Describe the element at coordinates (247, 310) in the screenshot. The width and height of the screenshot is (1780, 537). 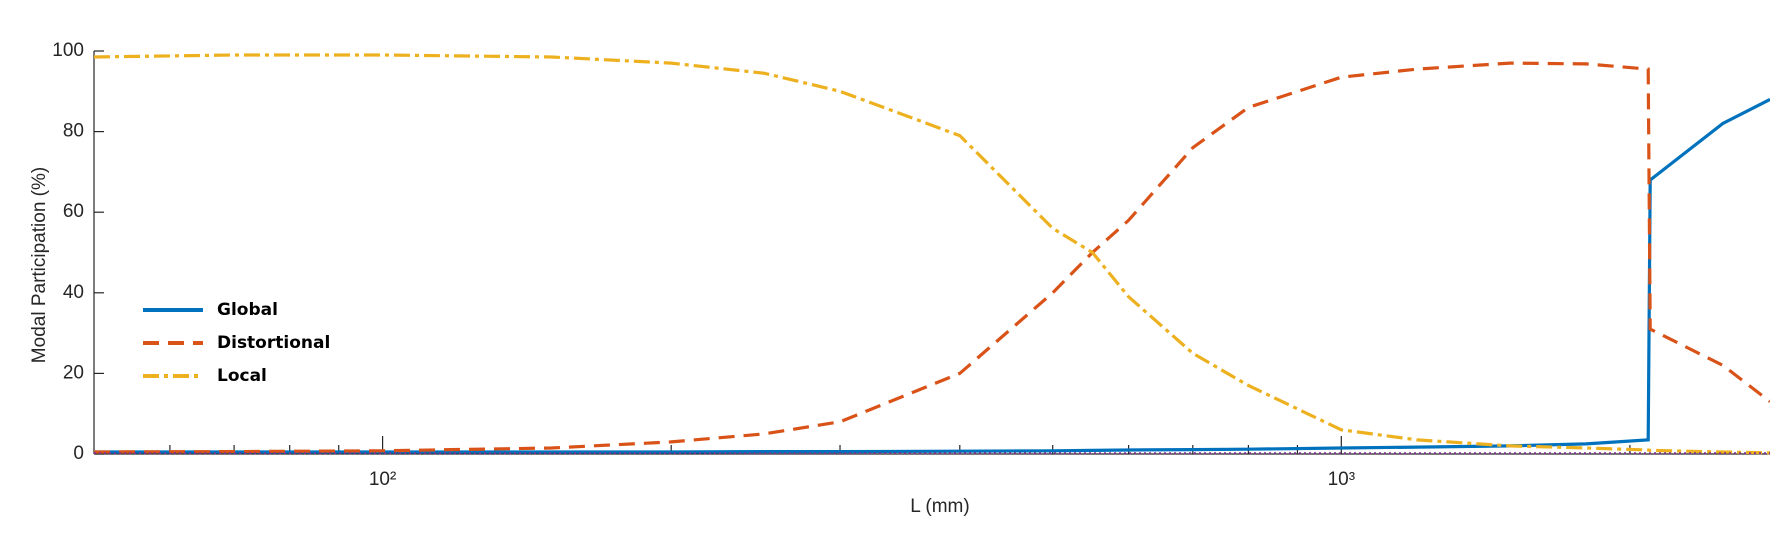
I see `legend-label: Global` at that location.